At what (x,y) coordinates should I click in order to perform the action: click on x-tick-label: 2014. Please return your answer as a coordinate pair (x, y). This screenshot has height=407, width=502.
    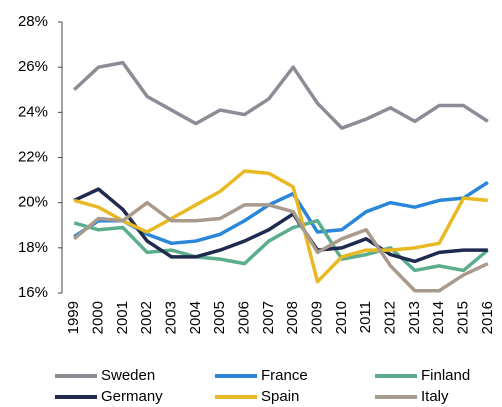
    Looking at the image, I should click on (438, 317).